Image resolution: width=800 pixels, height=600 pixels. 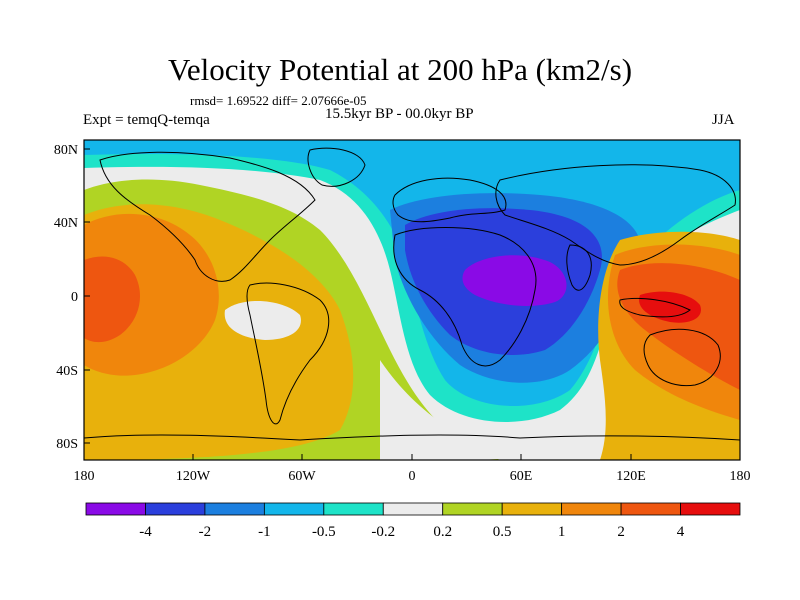 I want to click on colorbar-label: -0.5, so click(x=324, y=532).